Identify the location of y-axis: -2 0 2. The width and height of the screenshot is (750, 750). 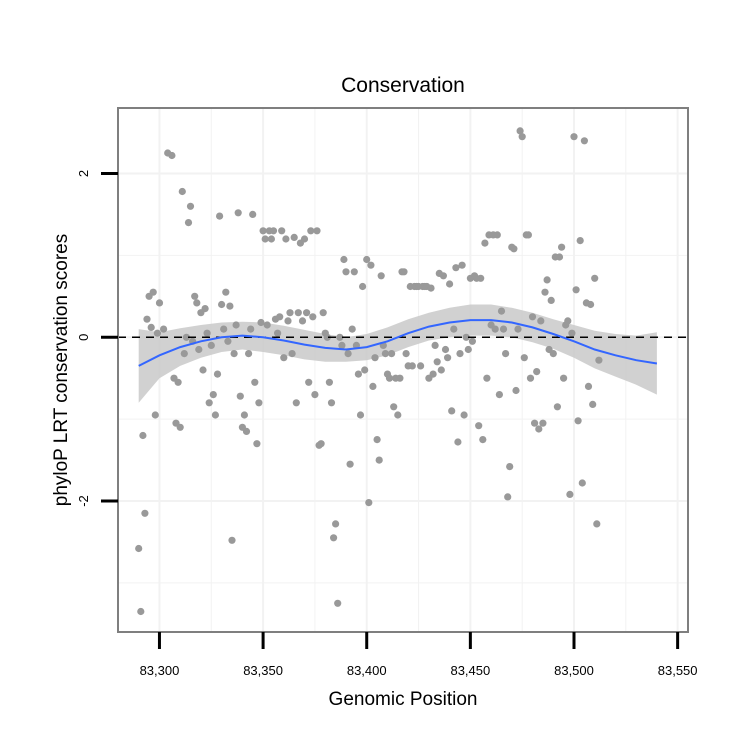
(97, 338).